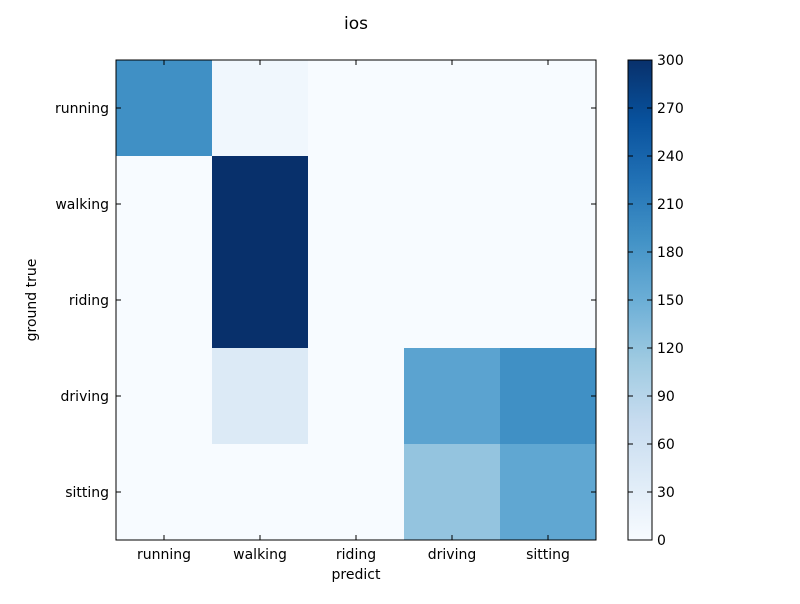  Describe the element at coordinates (89, 301) in the screenshot. I see `y-tick-label: riding` at that location.